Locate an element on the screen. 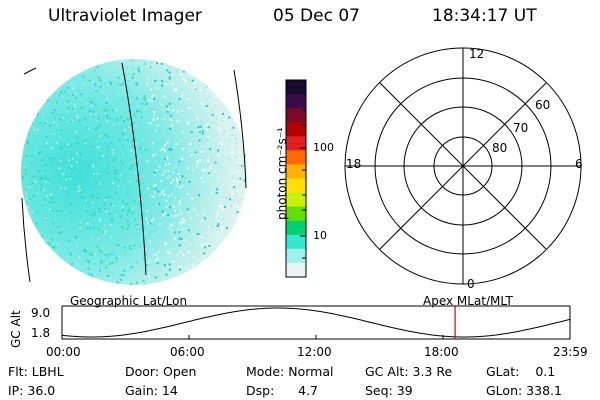  status-gc-alt: GC Alt: 3.3 Re is located at coordinates (409, 371).